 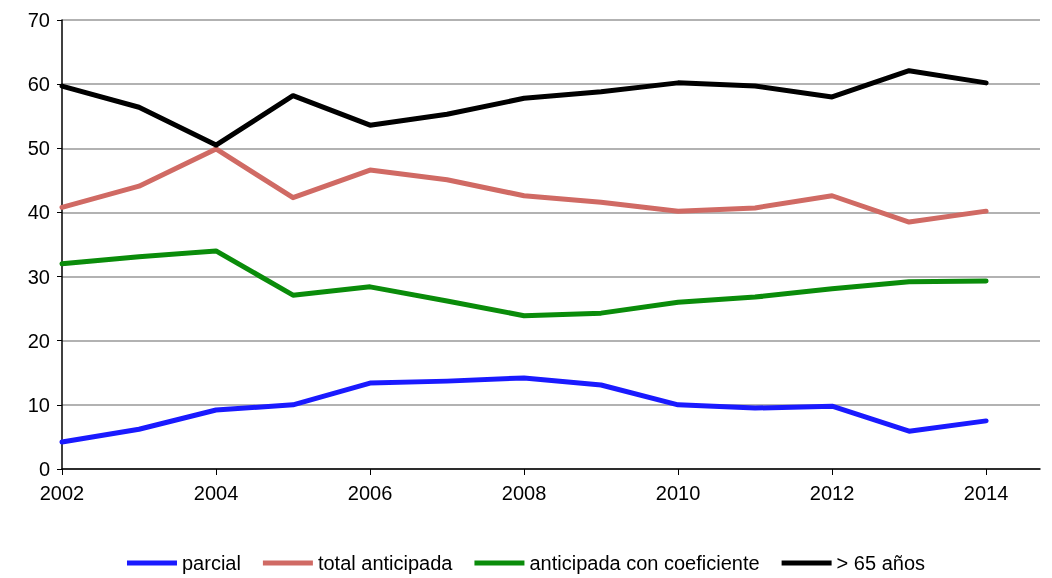 What do you see at coordinates (38, 20) in the screenshot?
I see `y-tick-label: 70` at bounding box center [38, 20].